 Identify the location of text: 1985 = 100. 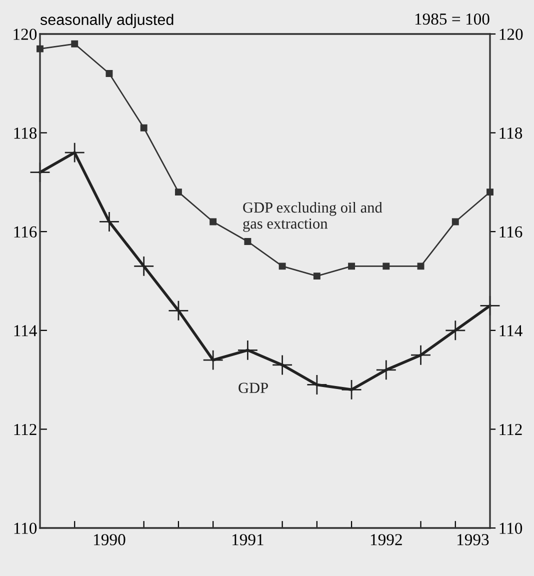
(452, 19).